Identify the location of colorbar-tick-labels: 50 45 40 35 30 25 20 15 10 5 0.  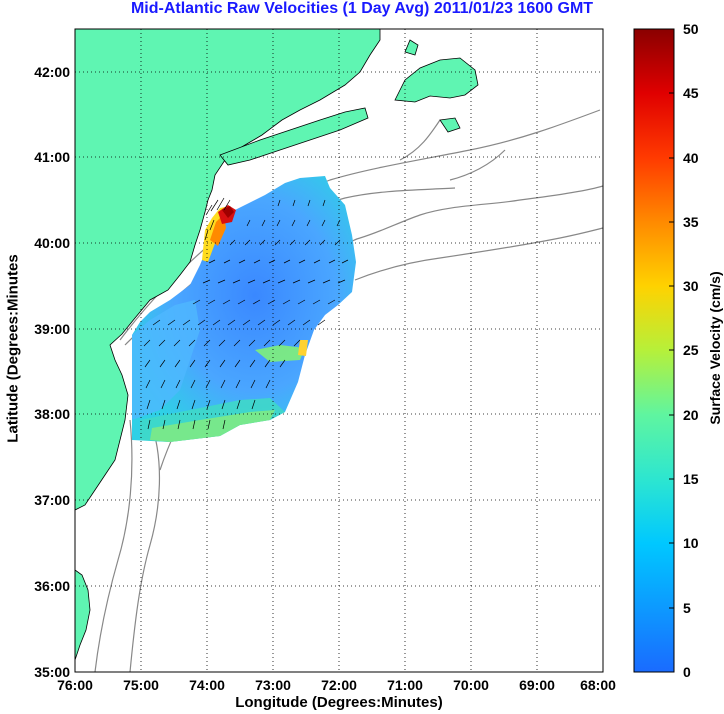
(691, 350).